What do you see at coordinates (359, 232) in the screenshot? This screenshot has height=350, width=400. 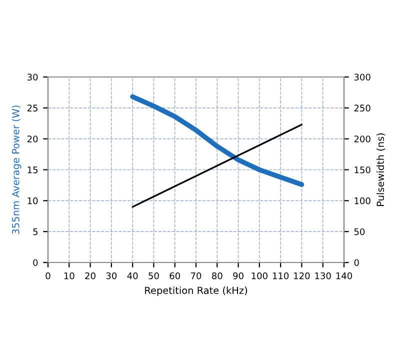 I see `y2-tick-label: 50` at bounding box center [359, 232].